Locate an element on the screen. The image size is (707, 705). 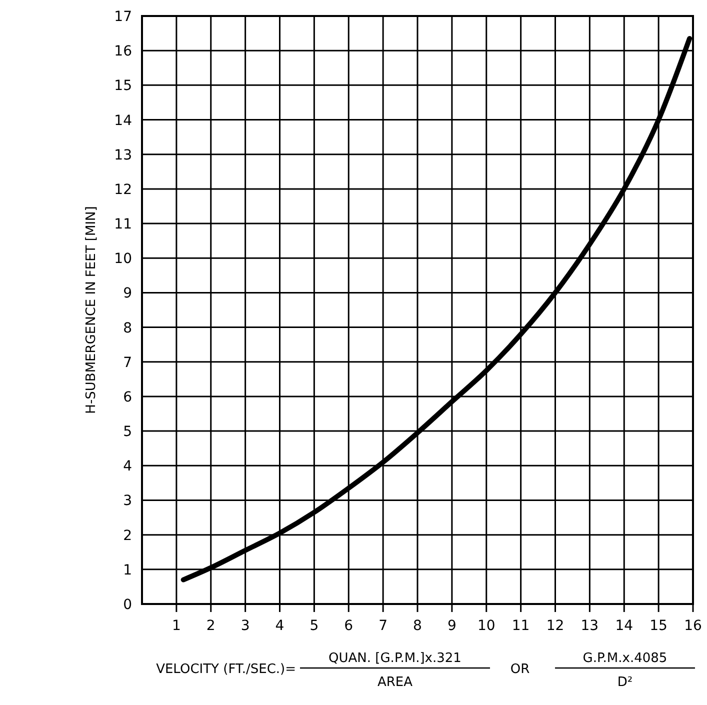
y-axis-title: H-SUBMERGENCE IN FEET [MIN] is located at coordinates (91, 310).